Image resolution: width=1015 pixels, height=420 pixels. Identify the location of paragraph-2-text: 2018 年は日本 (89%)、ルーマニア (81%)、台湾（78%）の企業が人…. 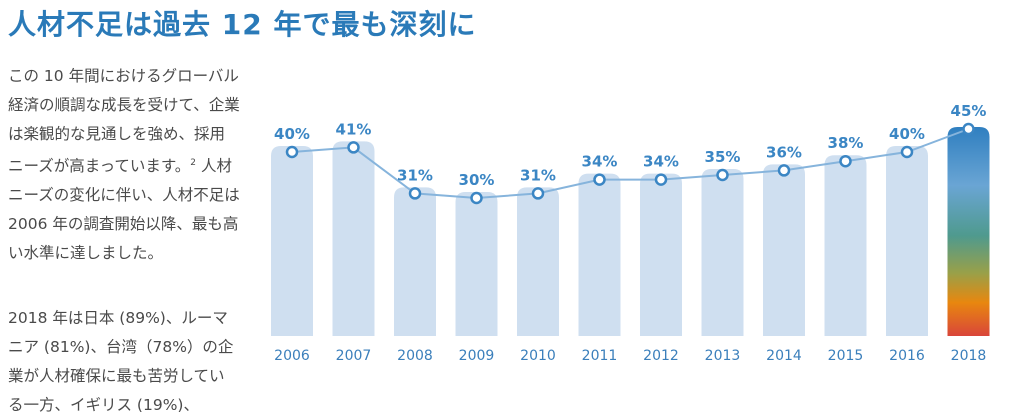
(121, 361).